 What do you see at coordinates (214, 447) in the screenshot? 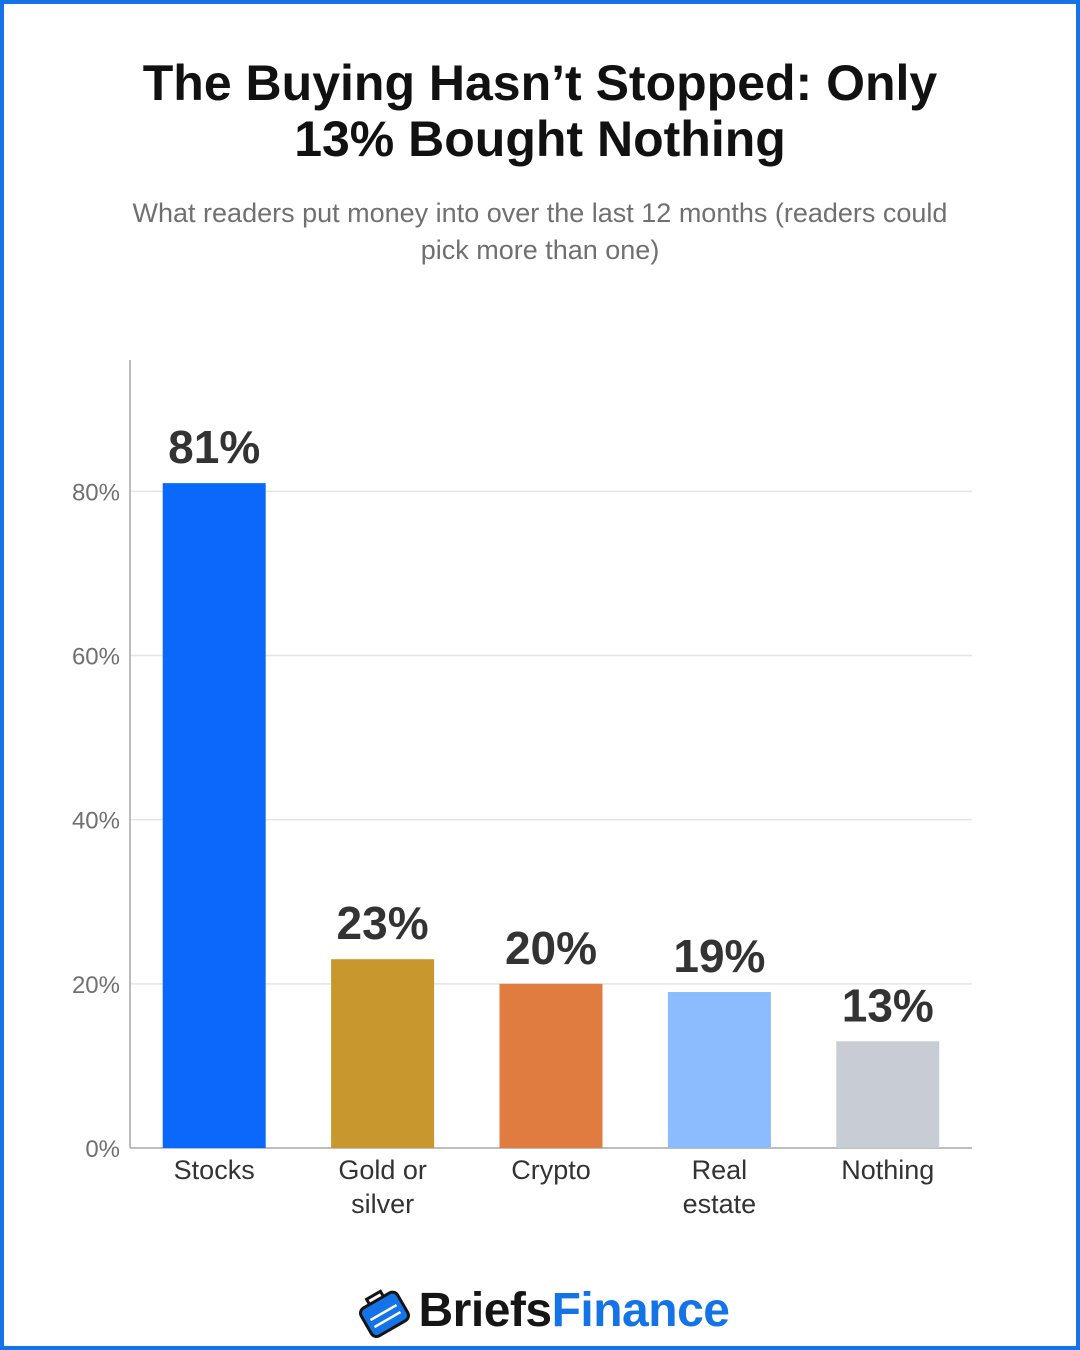
I see `data-label: 81%` at bounding box center [214, 447].